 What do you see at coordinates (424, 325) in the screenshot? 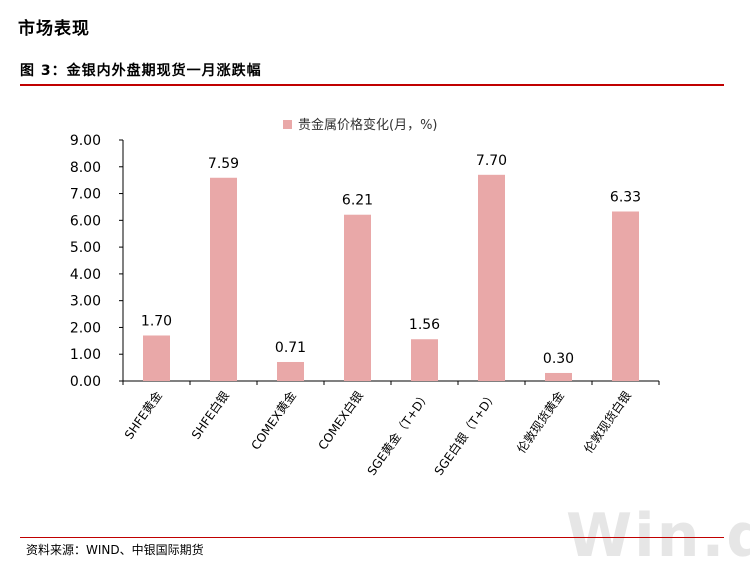
I see `data-label: 1.56` at bounding box center [424, 325].